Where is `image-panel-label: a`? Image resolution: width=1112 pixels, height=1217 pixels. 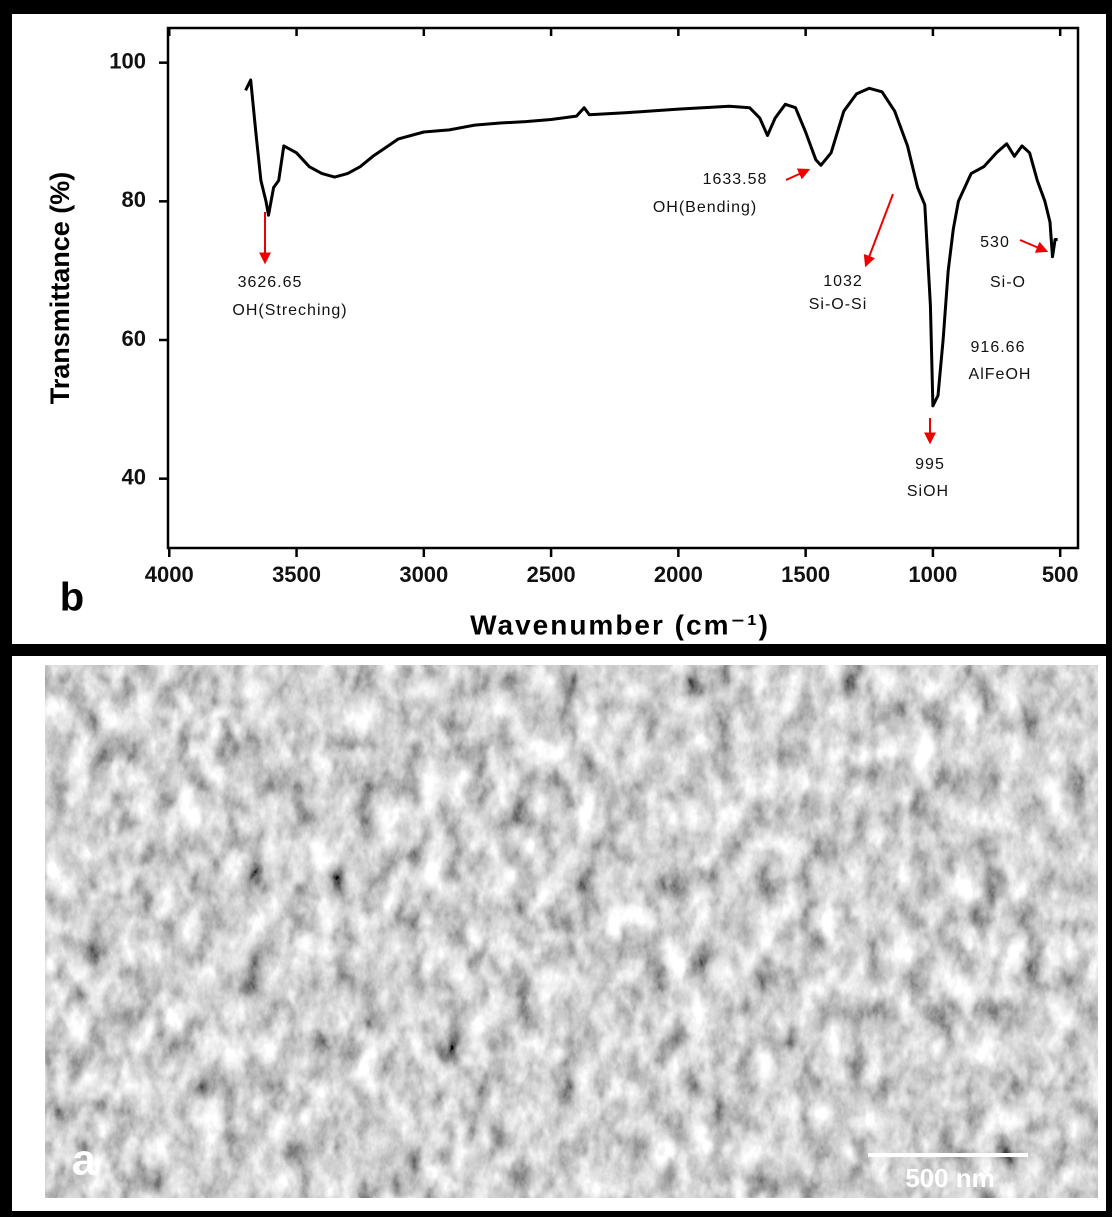 image-panel-label: a is located at coordinates (84, 1160).